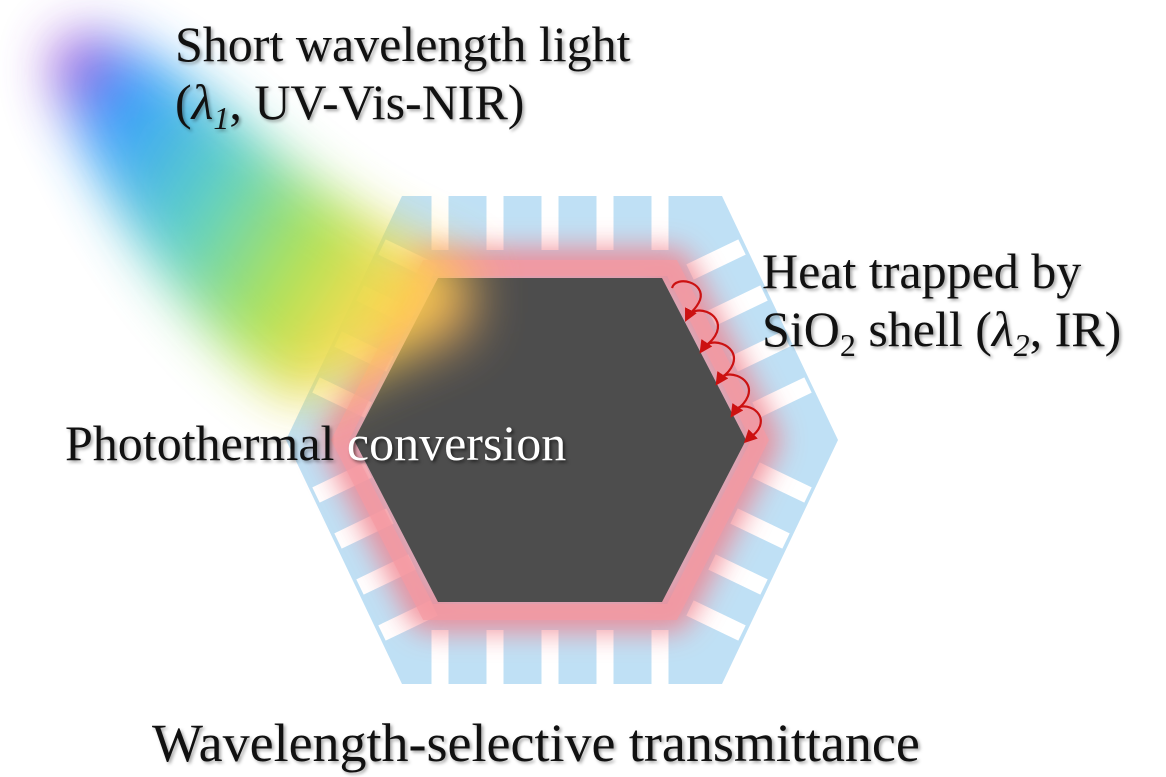  What do you see at coordinates (922, 271) in the screenshot?
I see `heat-trapped-line1: Heat trapped by` at bounding box center [922, 271].